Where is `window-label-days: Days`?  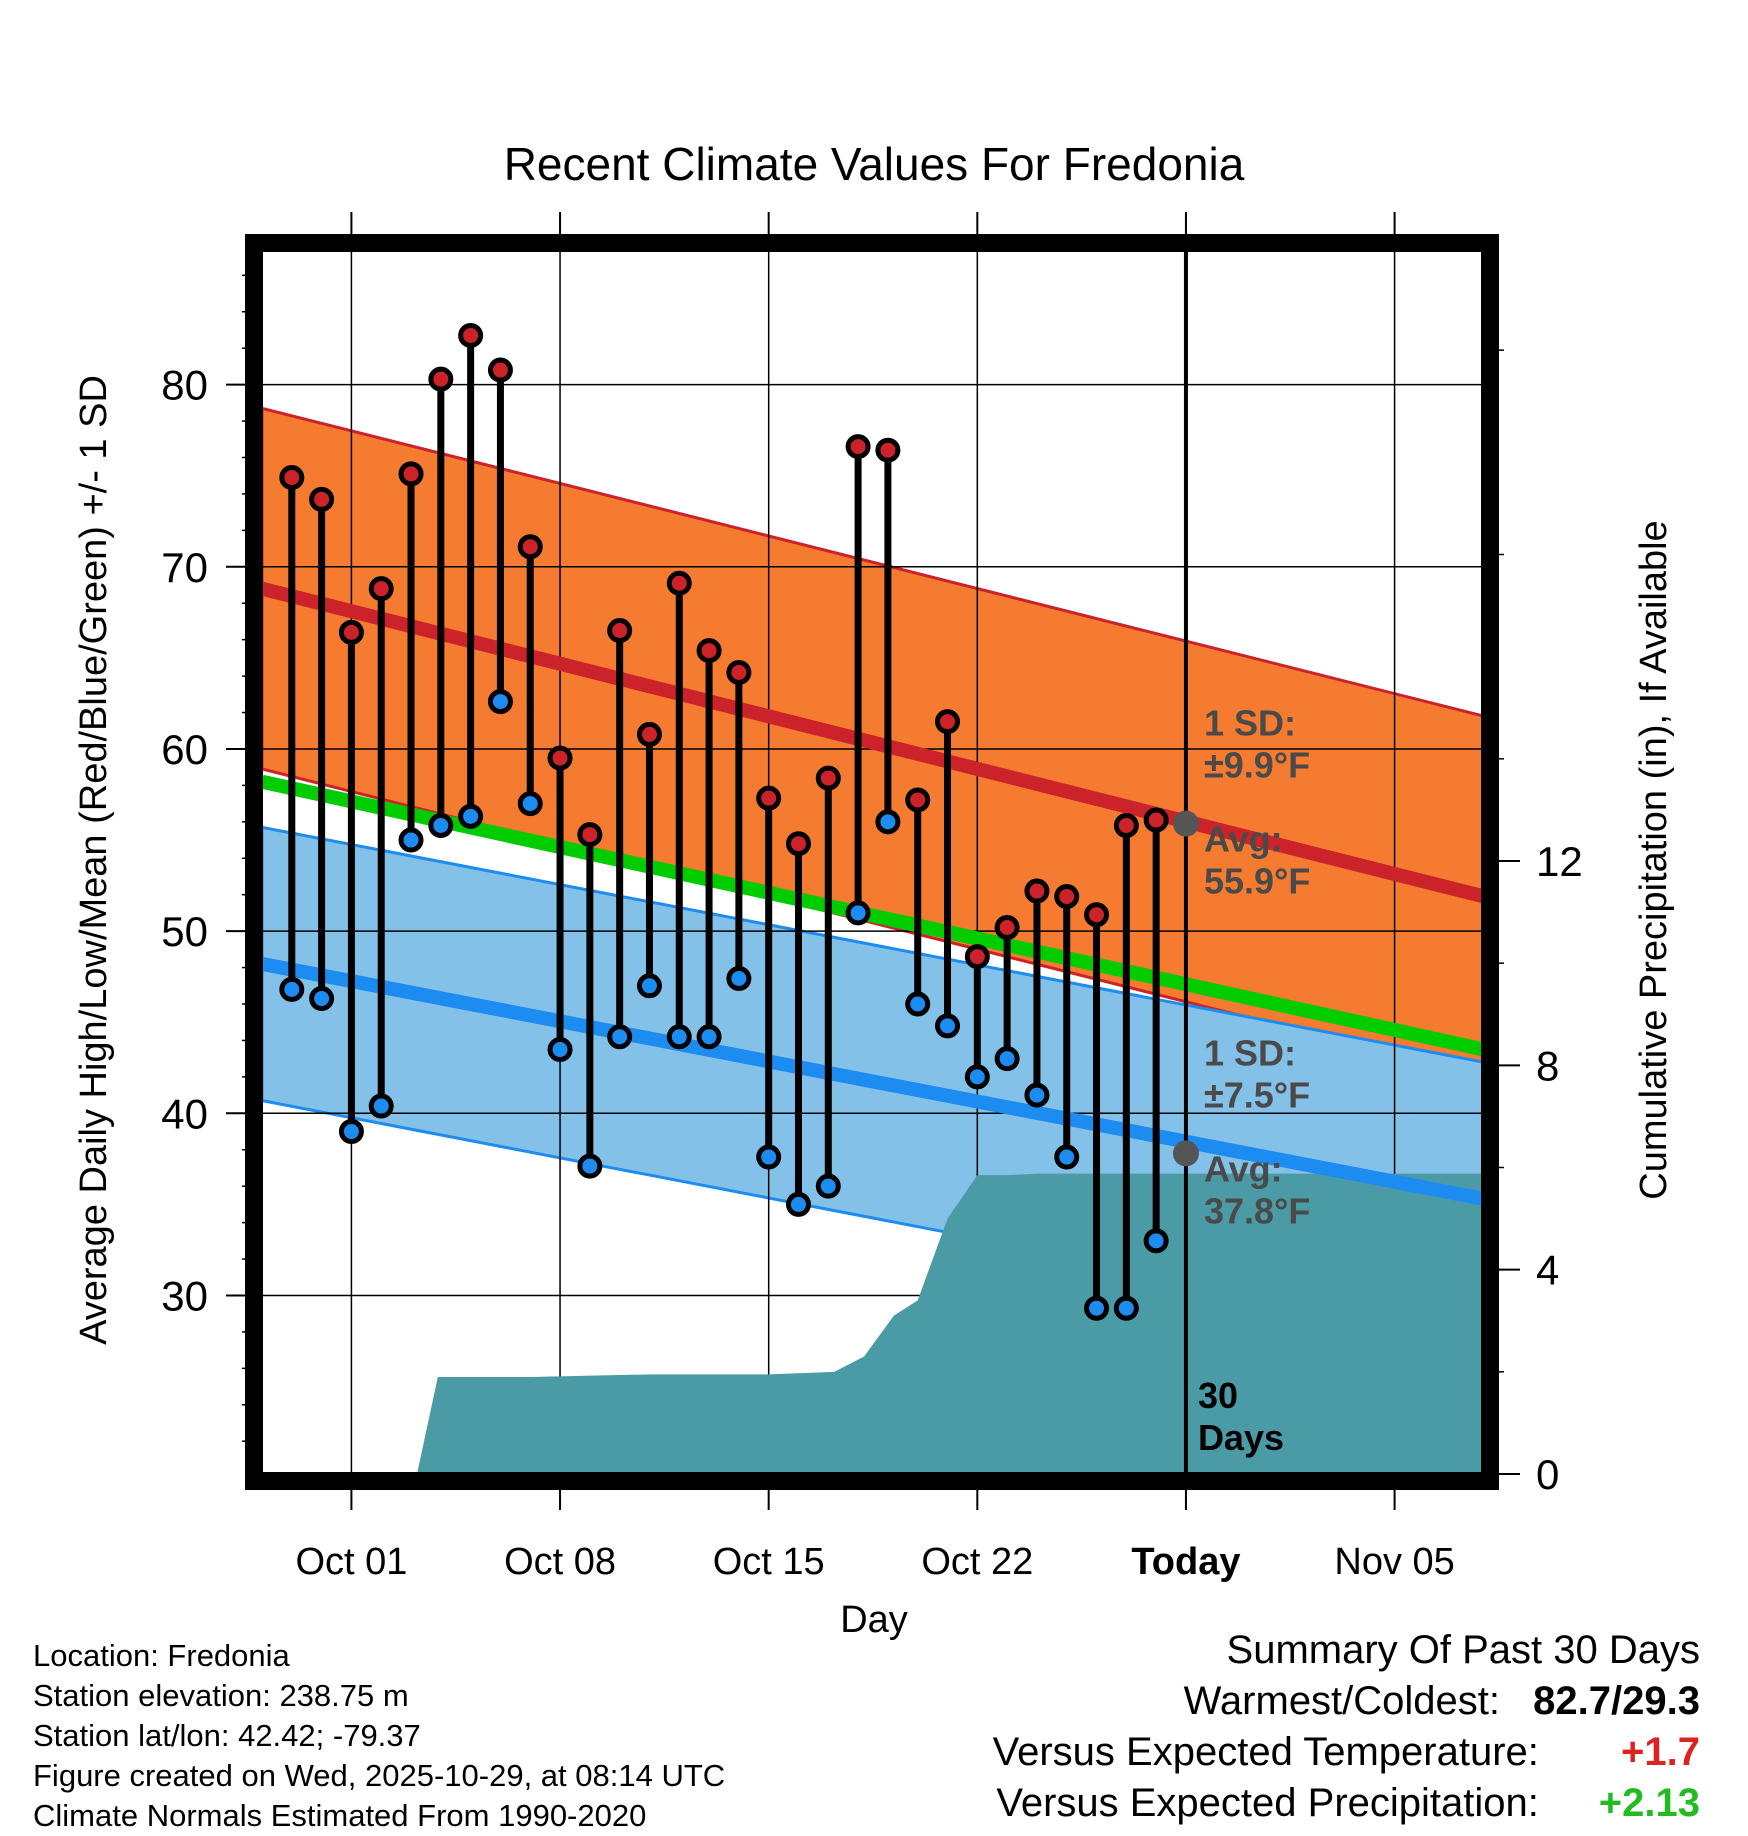 window-label-days: Days is located at coordinates (1241, 1437).